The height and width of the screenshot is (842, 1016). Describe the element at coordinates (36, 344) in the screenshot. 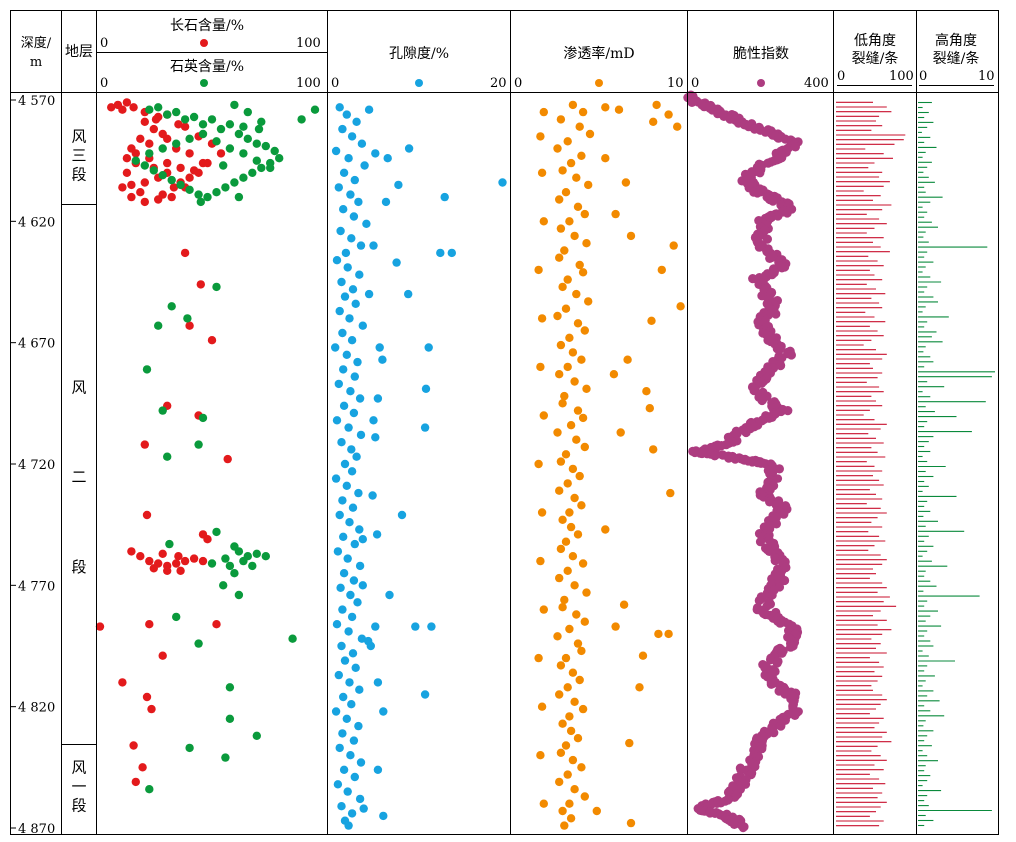

I see `depth-tick-label: 4 670` at that location.